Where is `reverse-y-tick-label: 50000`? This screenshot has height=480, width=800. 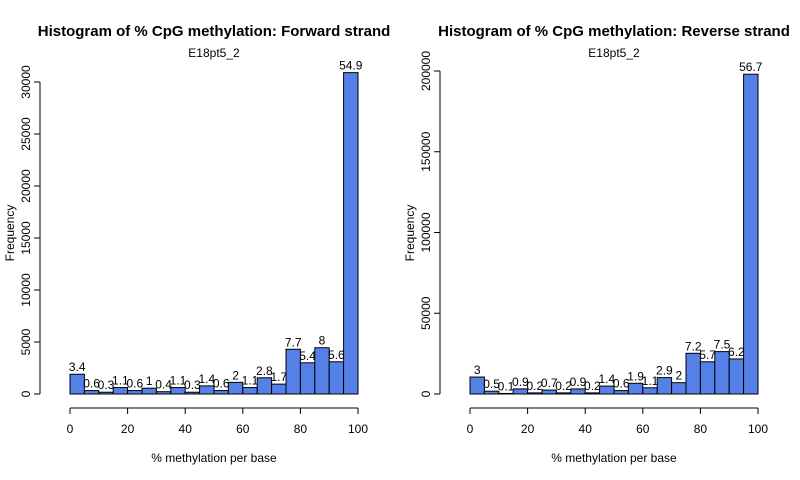 reverse-y-tick-label: 50000 is located at coordinates (426, 313).